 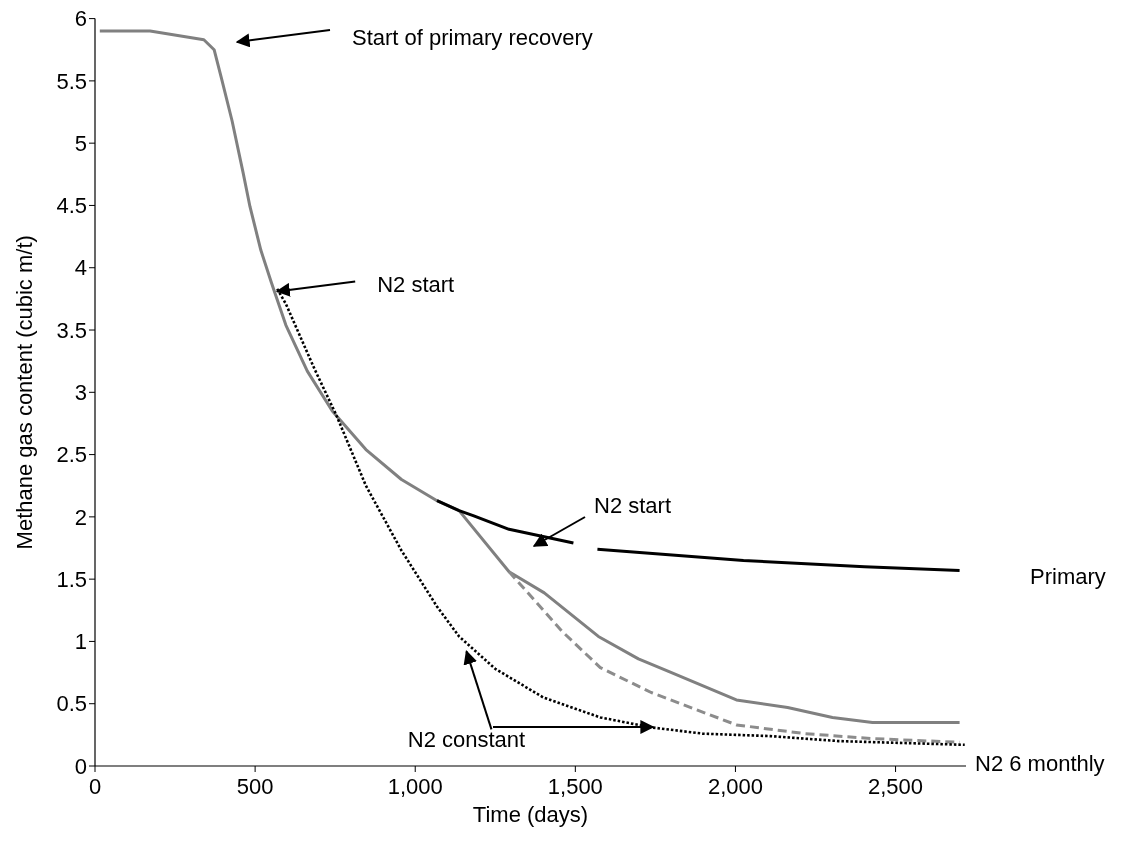 I want to click on text: N2 6 monthly, so click(x=1040, y=763).